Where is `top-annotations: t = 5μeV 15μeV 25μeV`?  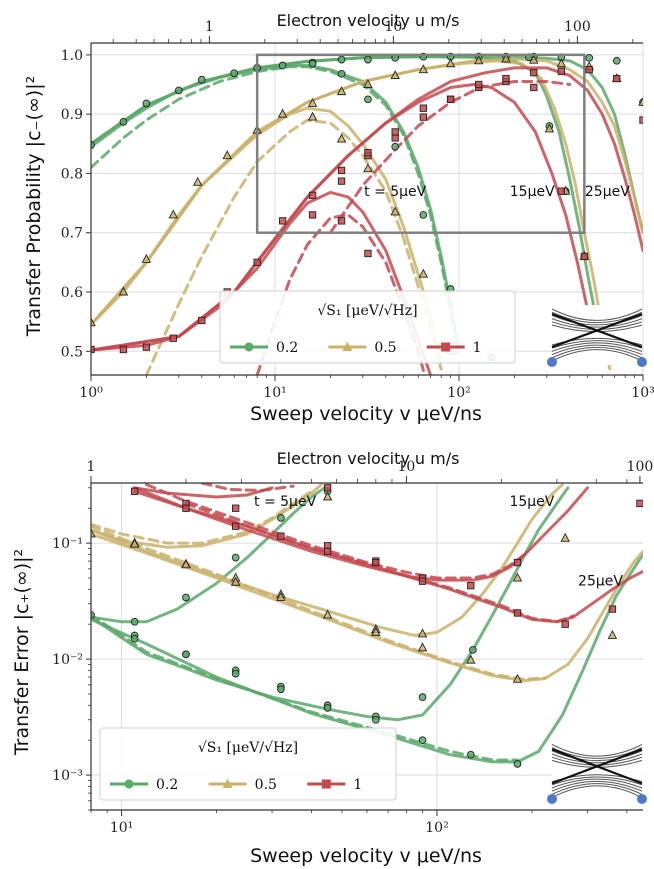 top-annotations: t = 5μeV 15μeV 25μeV is located at coordinates (497, 192).